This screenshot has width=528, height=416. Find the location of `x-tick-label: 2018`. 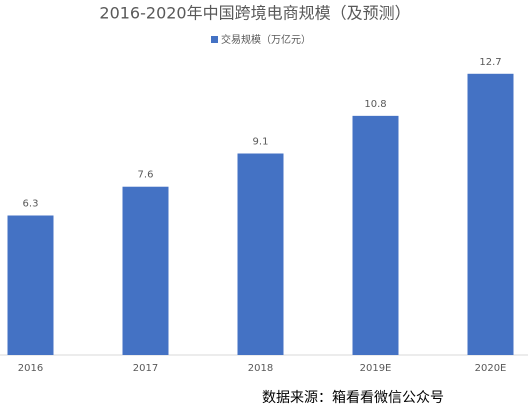

x-tick-label: 2018 is located at coordinates (260, 368).